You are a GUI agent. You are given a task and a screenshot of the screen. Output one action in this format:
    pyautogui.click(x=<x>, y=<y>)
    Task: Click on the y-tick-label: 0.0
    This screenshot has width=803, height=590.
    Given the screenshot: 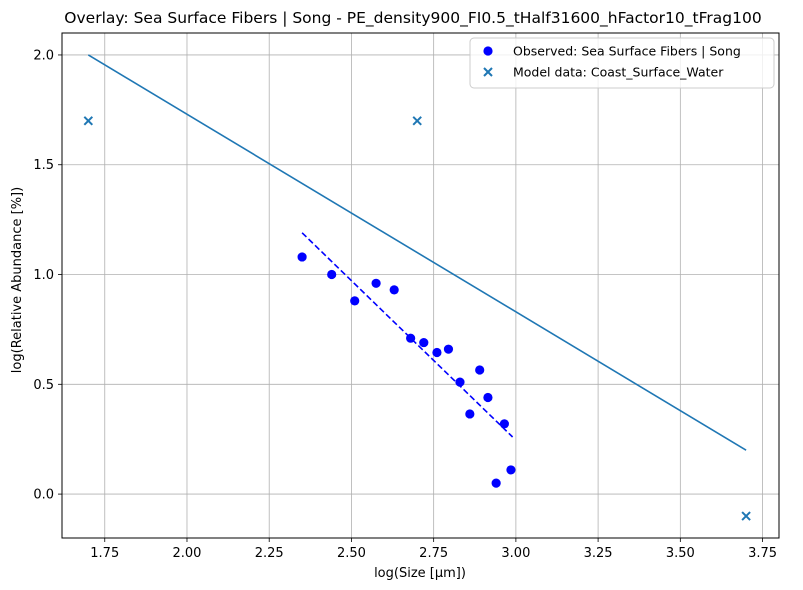 What is the action you would take?
    pyautogui.click(x=43, y=495)
    